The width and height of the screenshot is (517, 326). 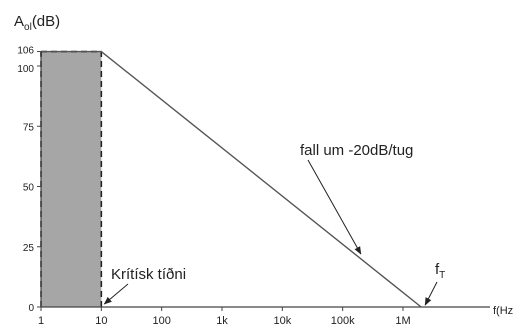 I want to click on annotation-critical-frequency-arrow, so click(x=116, y=294).